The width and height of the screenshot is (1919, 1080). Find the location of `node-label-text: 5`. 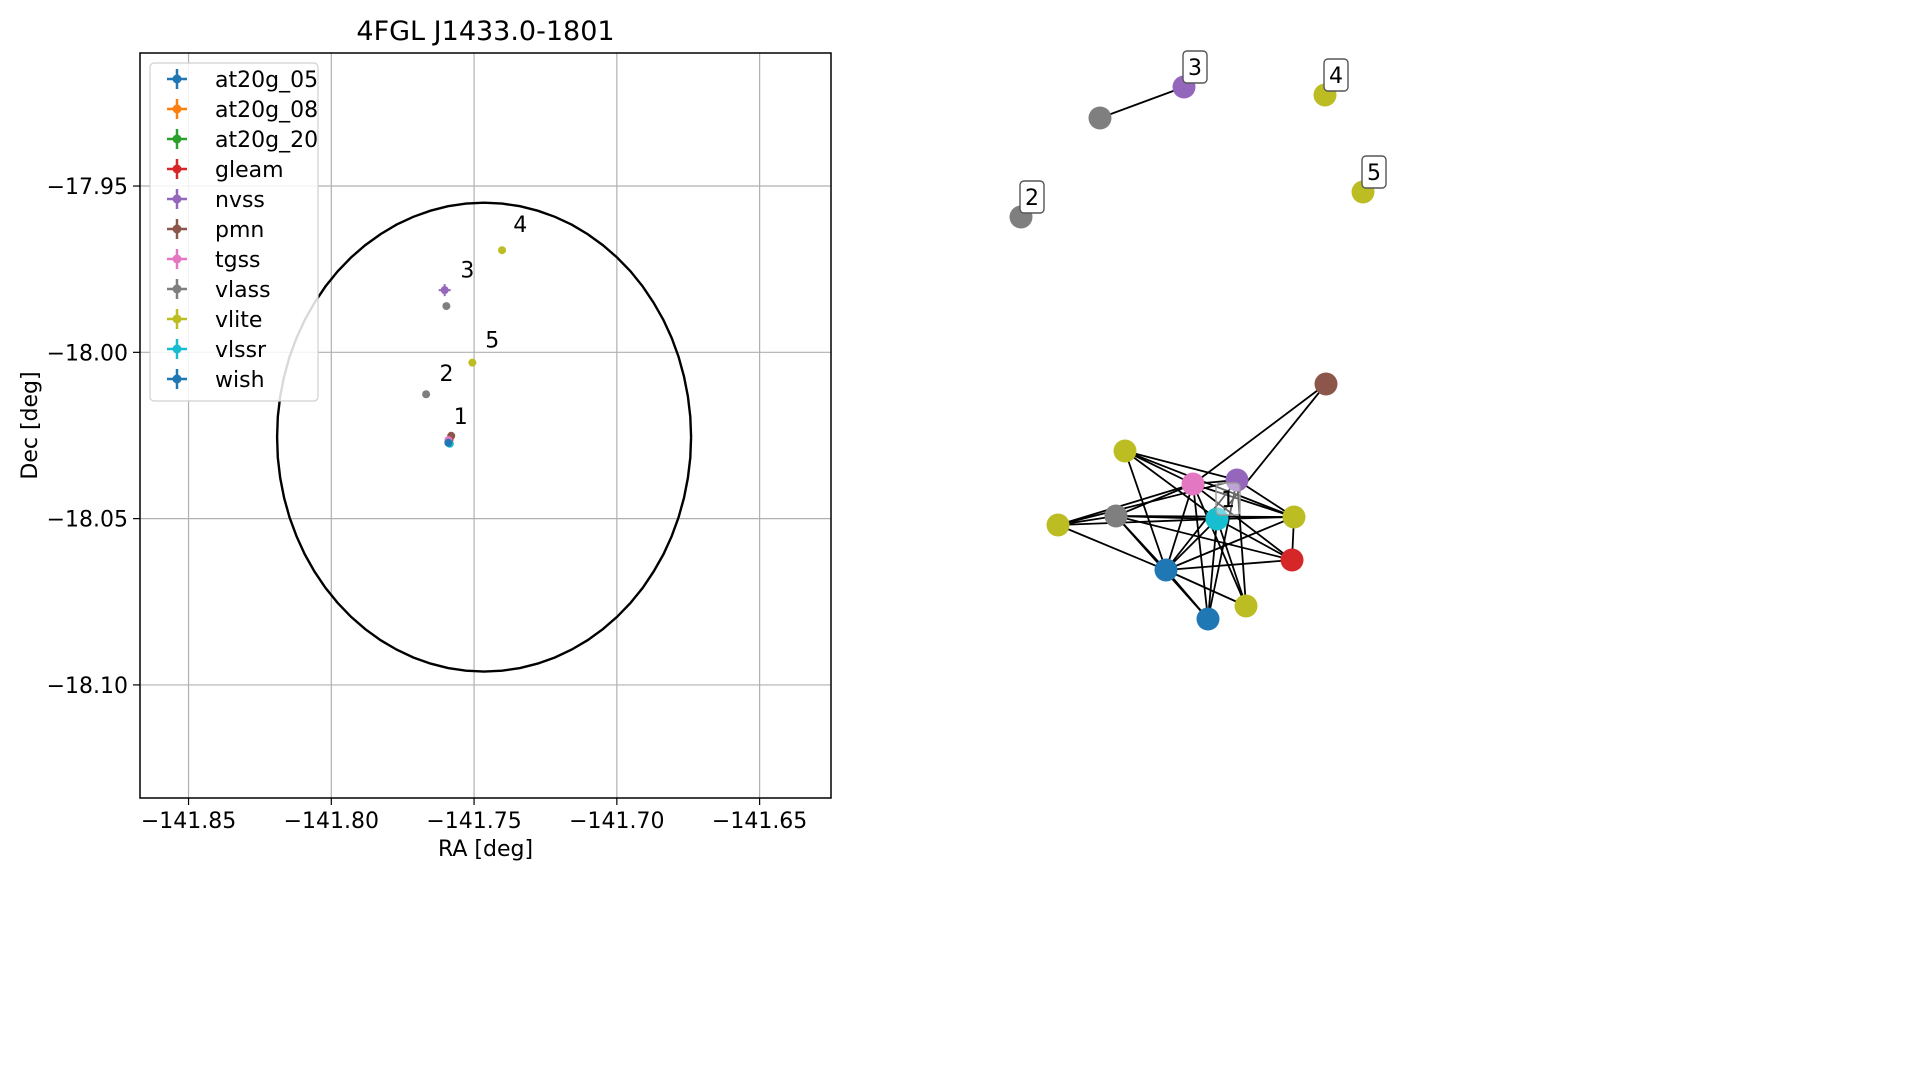

node-label-text: 5 is located at coordinates (1374, 173).